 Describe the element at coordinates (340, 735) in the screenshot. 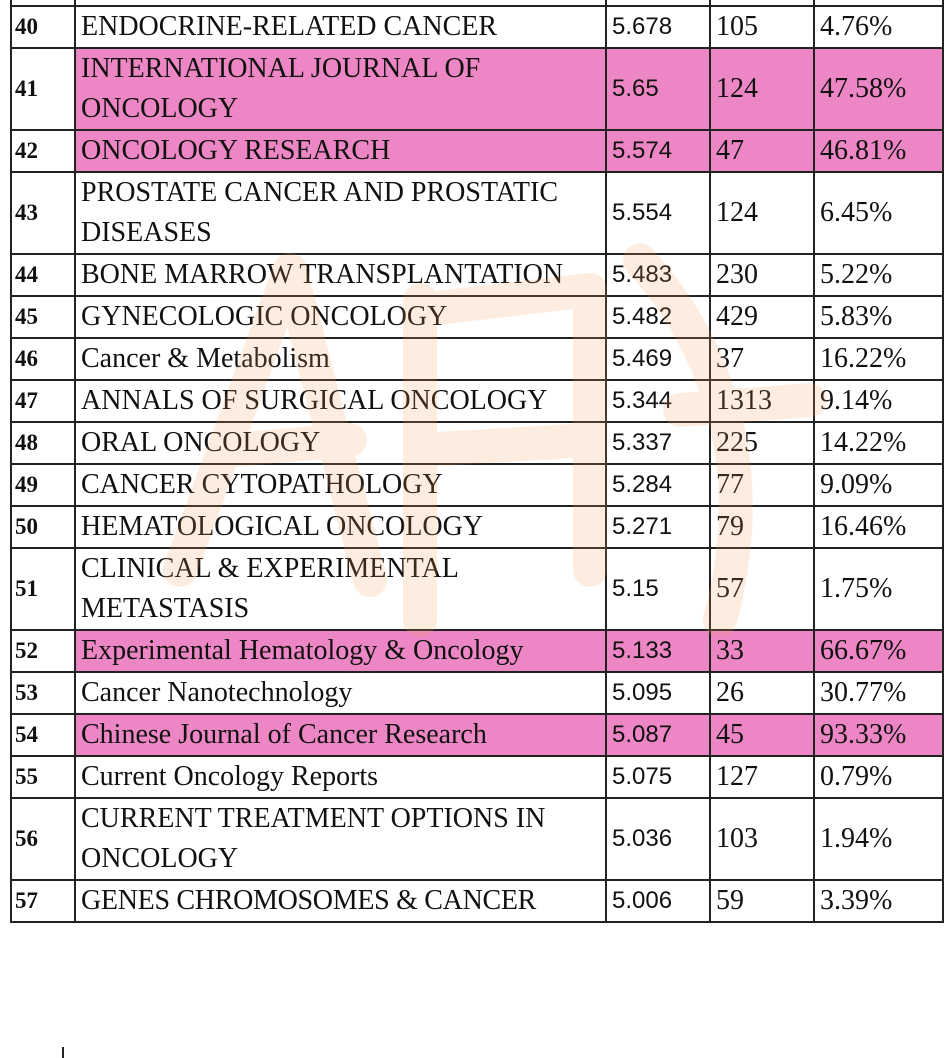

I see `journal-name-cell: Chinese Journal of Cancer Research` at that location.